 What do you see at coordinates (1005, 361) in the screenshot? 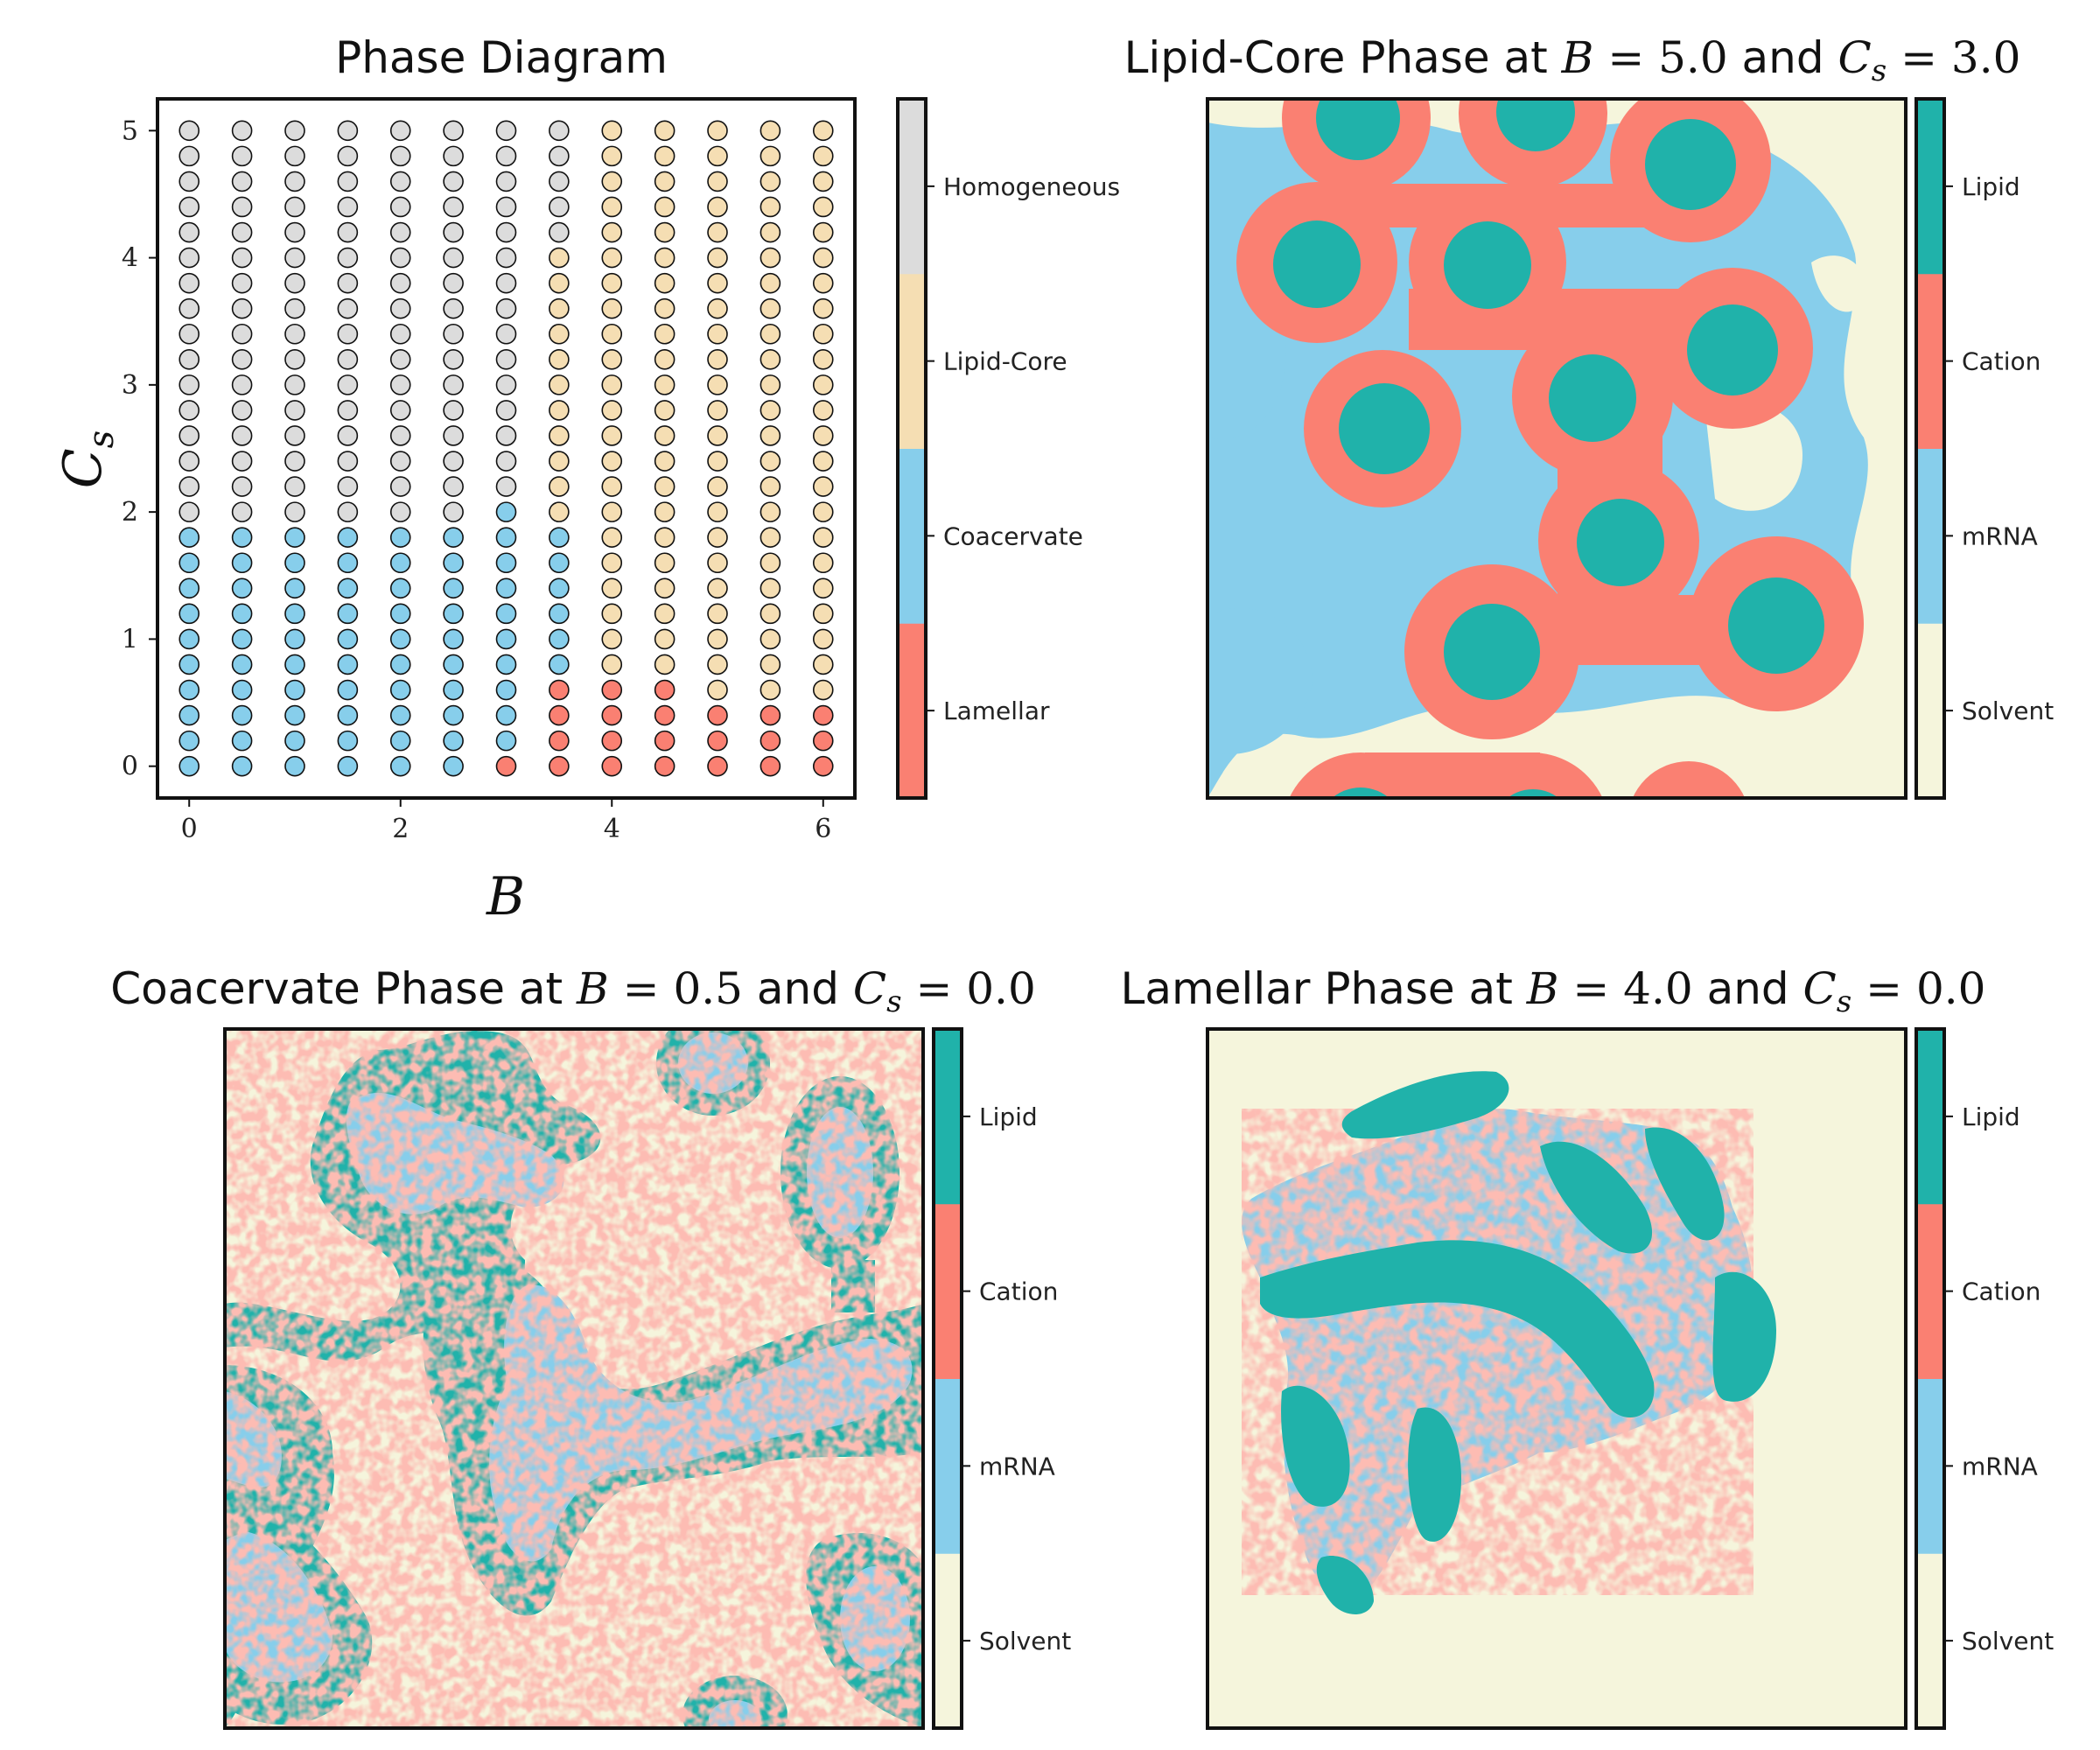
I see `colorbar-label-lipid-core: Lipid-Core` at bounding box center [1005, 361].